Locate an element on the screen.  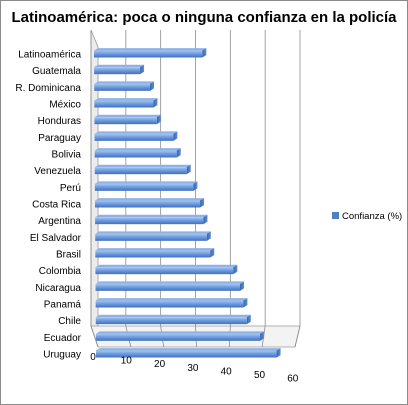
category-label: Nicaragua is located at coordinates (58, 288).